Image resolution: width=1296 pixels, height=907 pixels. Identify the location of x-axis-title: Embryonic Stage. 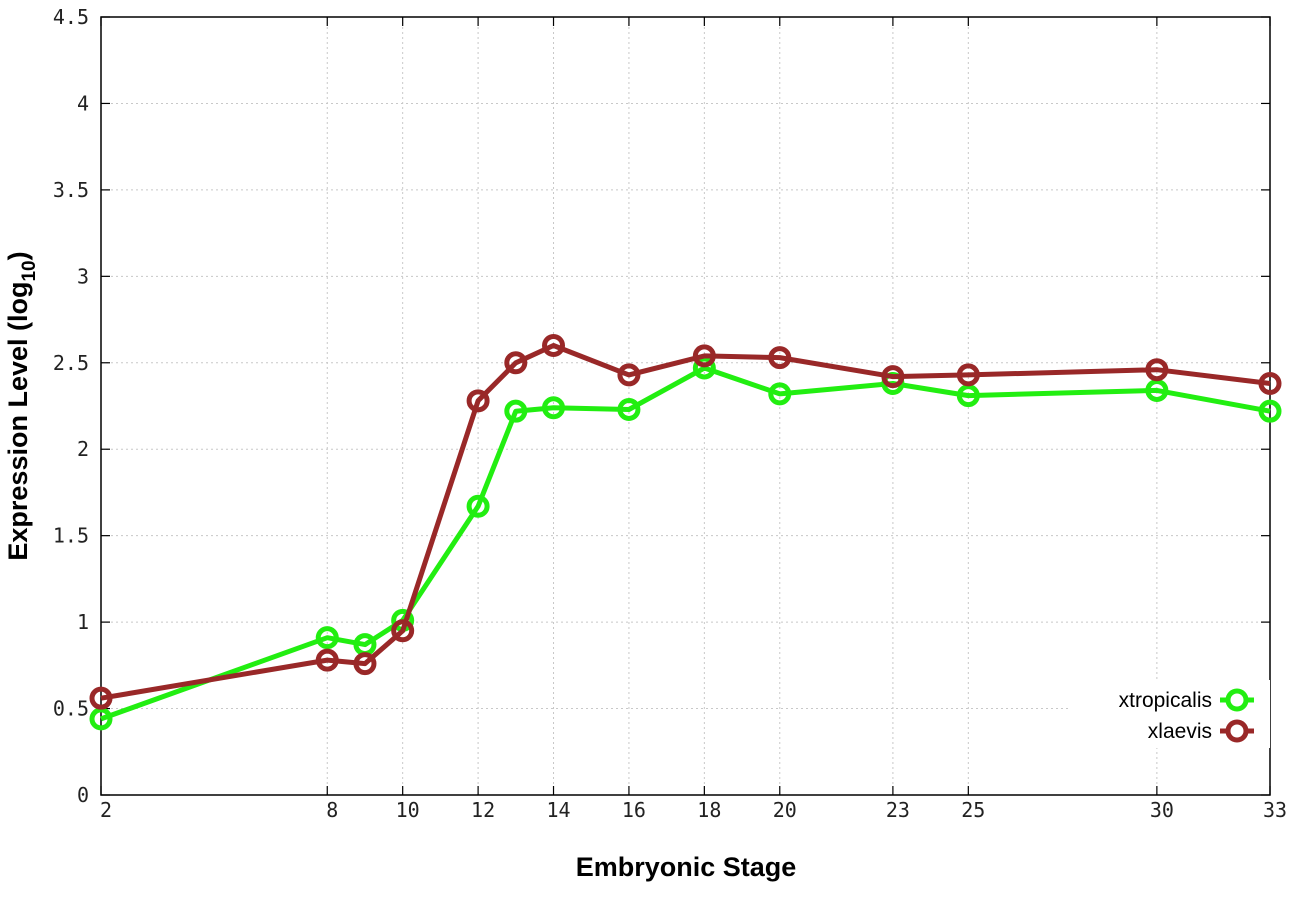
(686, 867).